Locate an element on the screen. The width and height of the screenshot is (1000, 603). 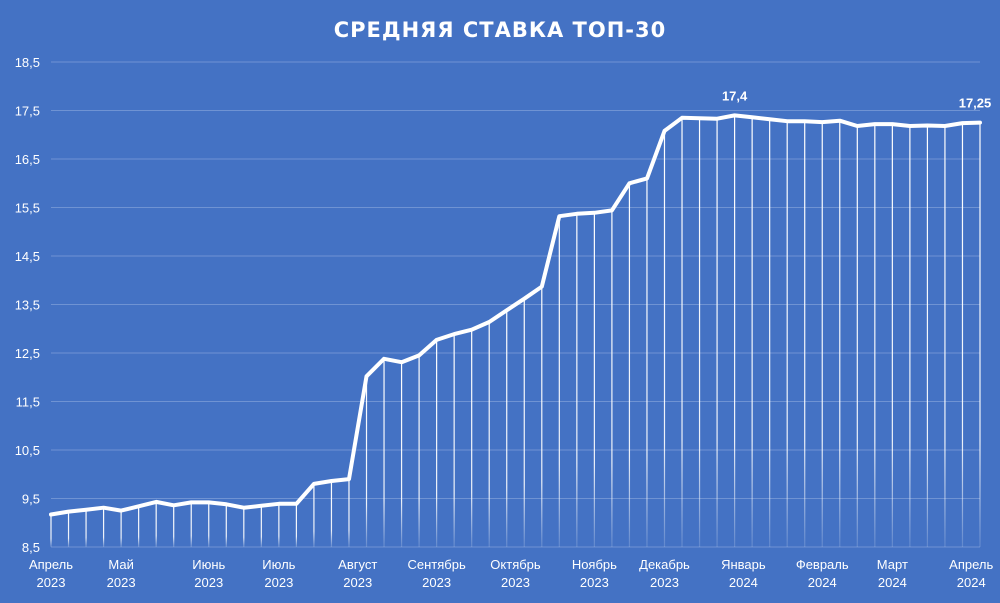
y-tick-label: 13,5 is located at coordinates (27, 305).